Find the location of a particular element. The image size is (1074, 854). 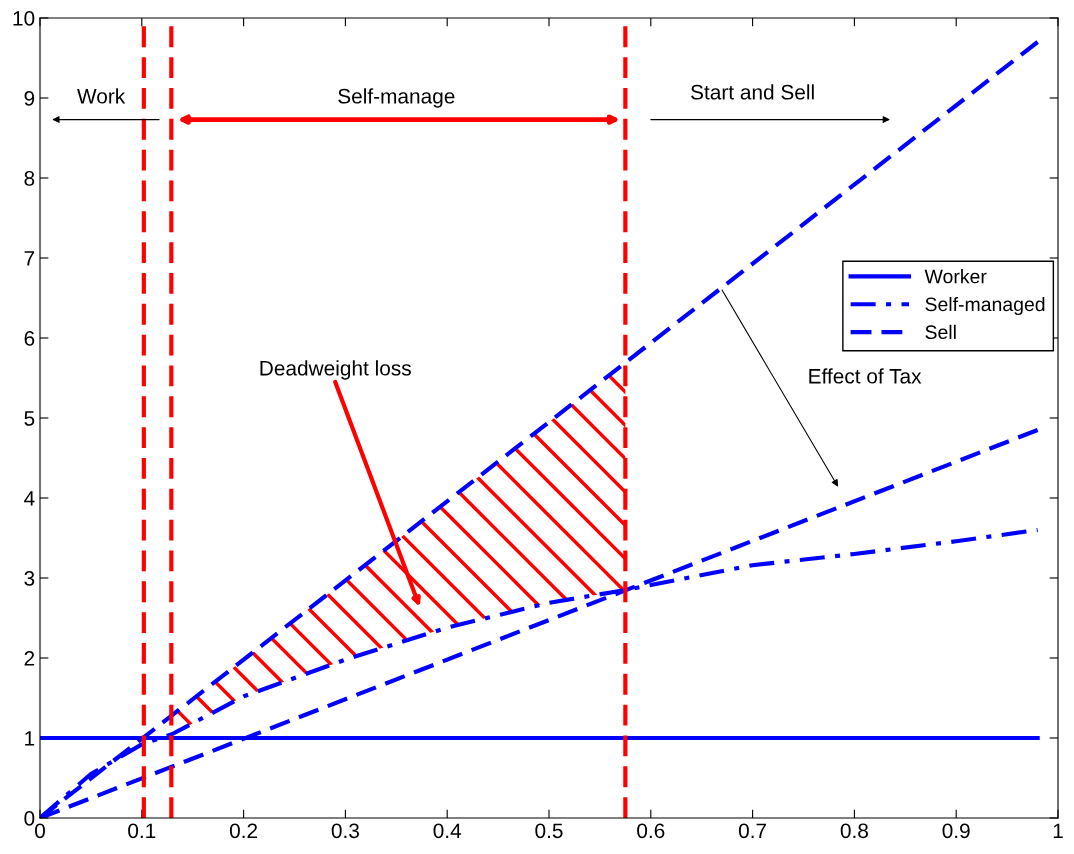

x-tick-label: 0.9 is located at coordinates (956, 831).